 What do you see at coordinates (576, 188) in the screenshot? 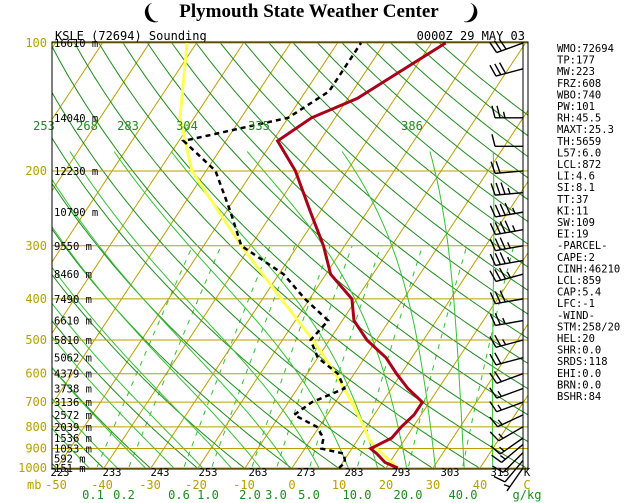
I see `index-line: SI:8.1` at bounding box center [576, 188].